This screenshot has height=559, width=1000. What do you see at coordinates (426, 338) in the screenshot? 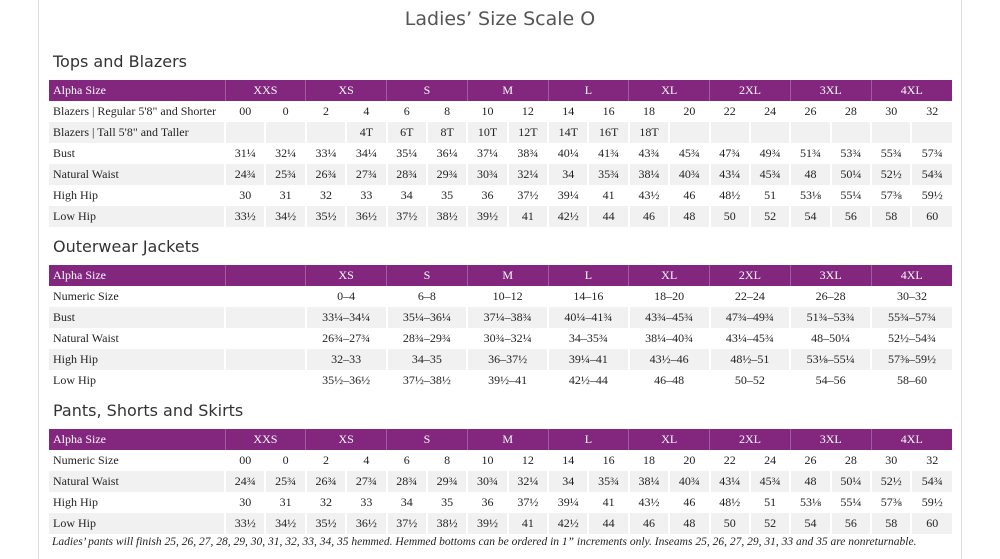
I see `size-cell: 28¾–29¾` at bounding box center [426, 338].